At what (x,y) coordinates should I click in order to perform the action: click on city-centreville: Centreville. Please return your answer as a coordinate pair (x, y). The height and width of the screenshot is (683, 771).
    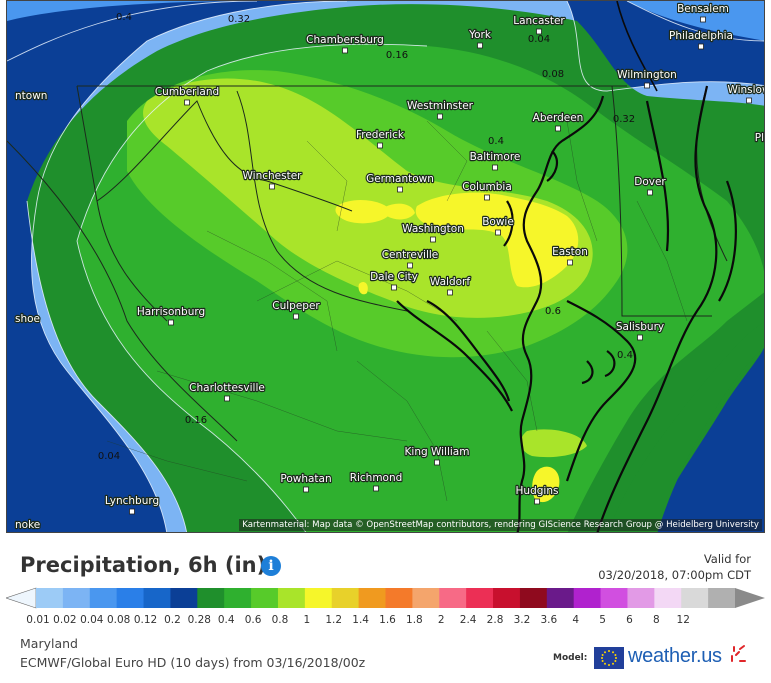
    Looking at the image, I should click on (410, 258).